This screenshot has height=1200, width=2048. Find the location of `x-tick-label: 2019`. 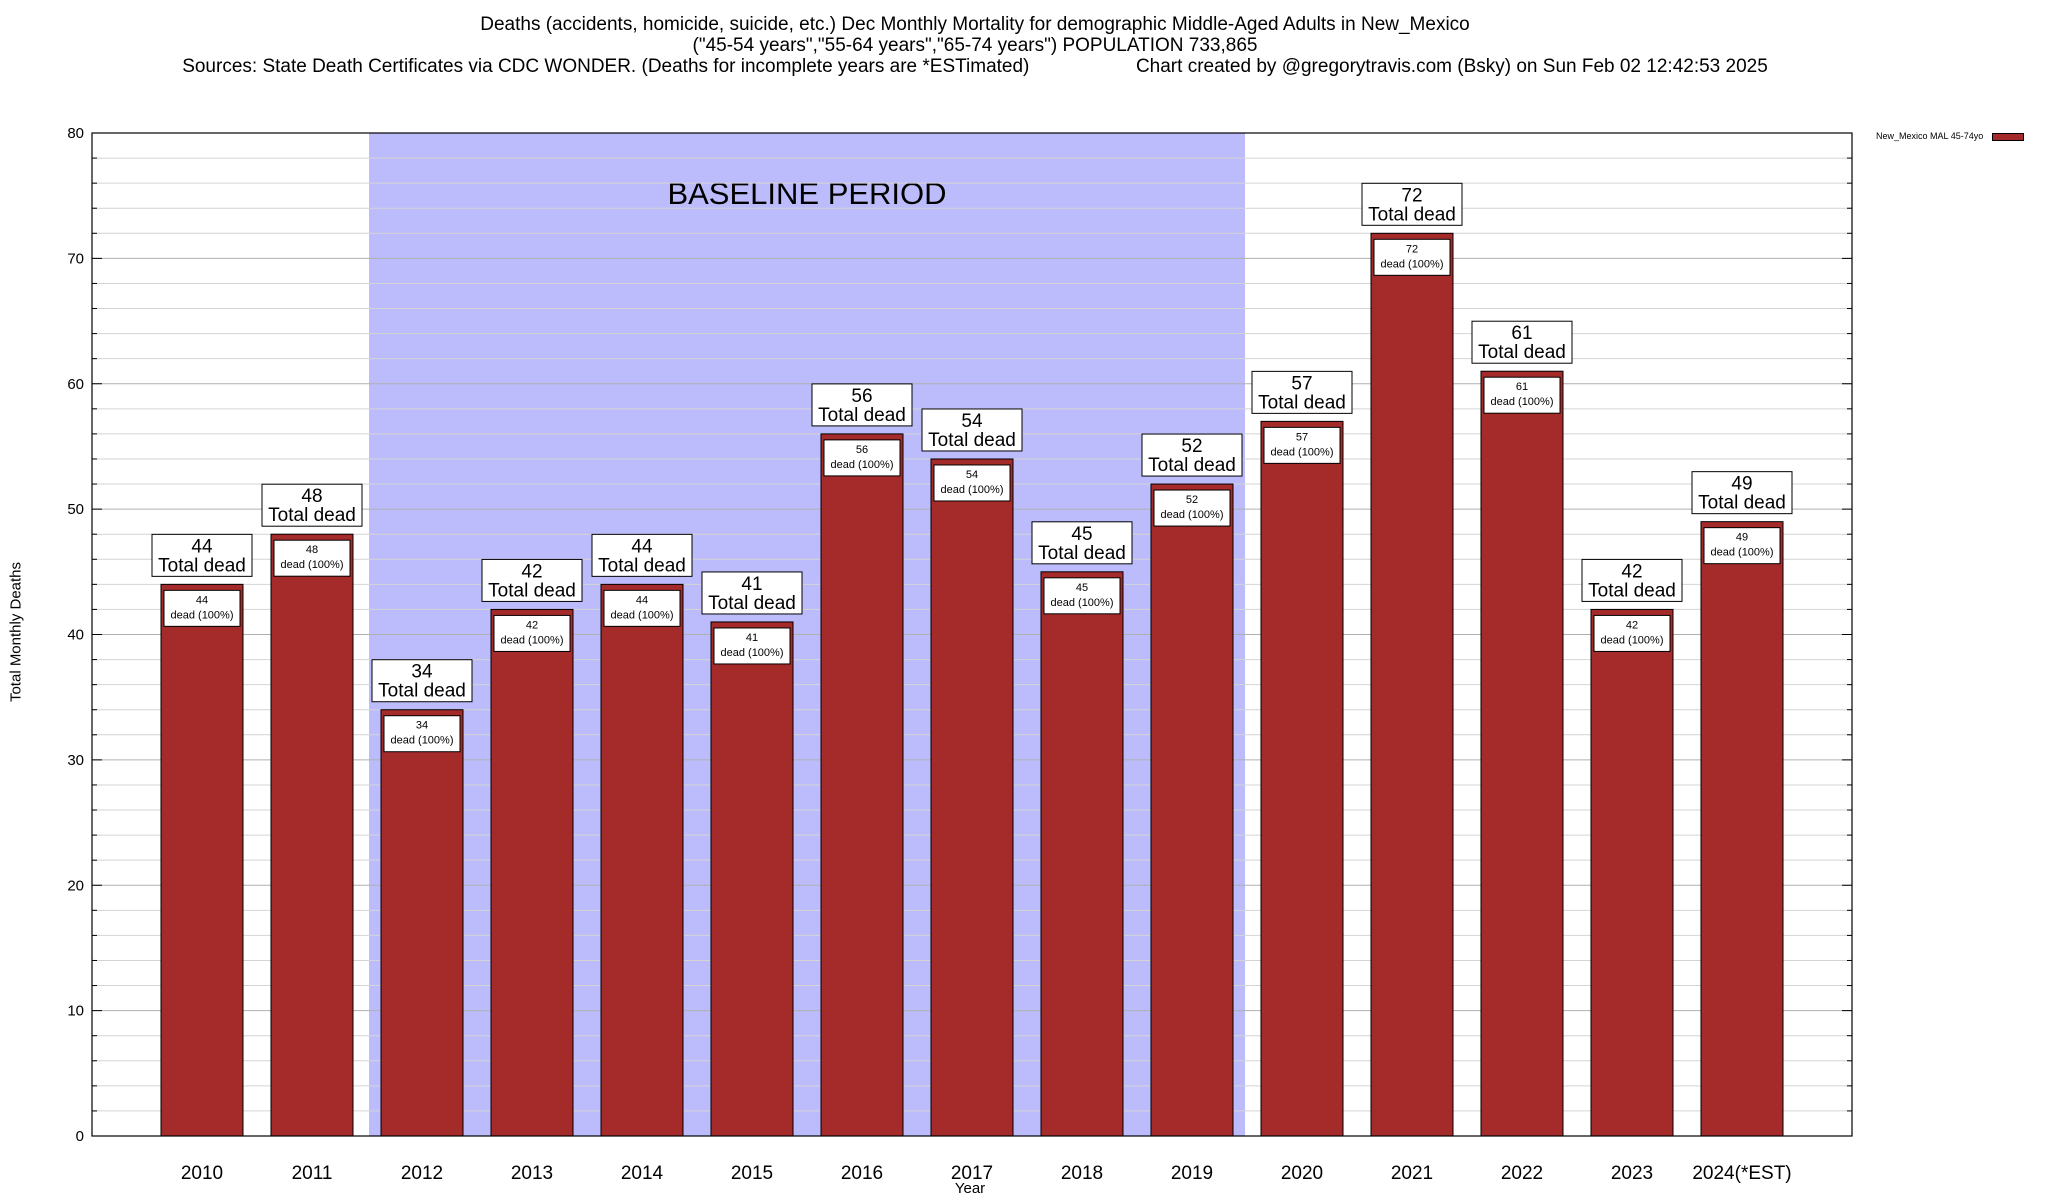

x-tick-label: 2019 is located at coordinates (1192, 1173).